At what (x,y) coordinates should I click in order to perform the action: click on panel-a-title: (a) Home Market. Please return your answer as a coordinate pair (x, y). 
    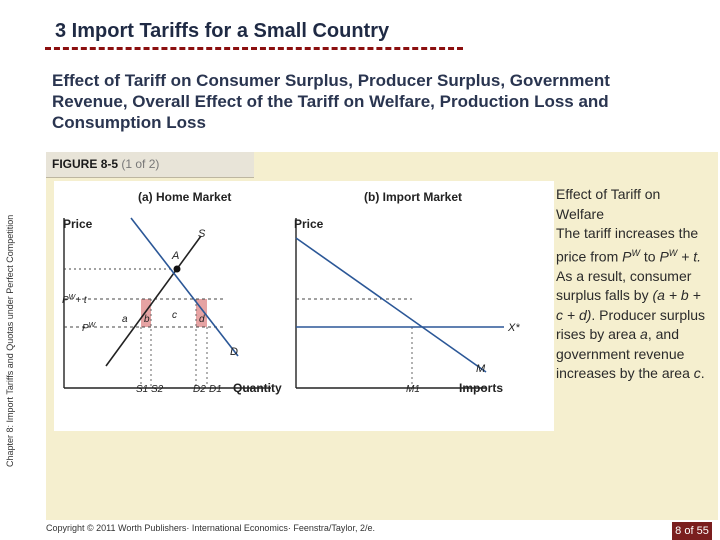
    Looking at the image, I should click on (184, 197).